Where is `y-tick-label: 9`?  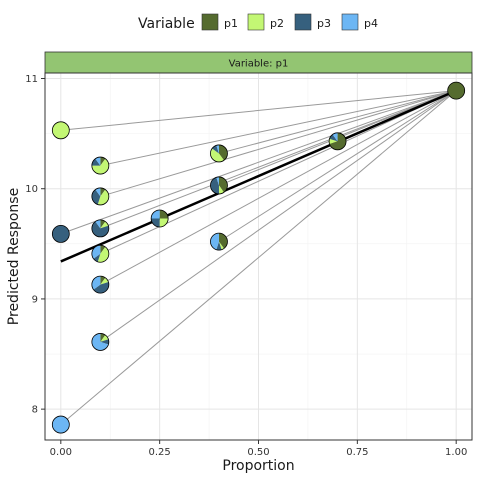
y-tick-label: 9 is located at coordinates (35, 299).